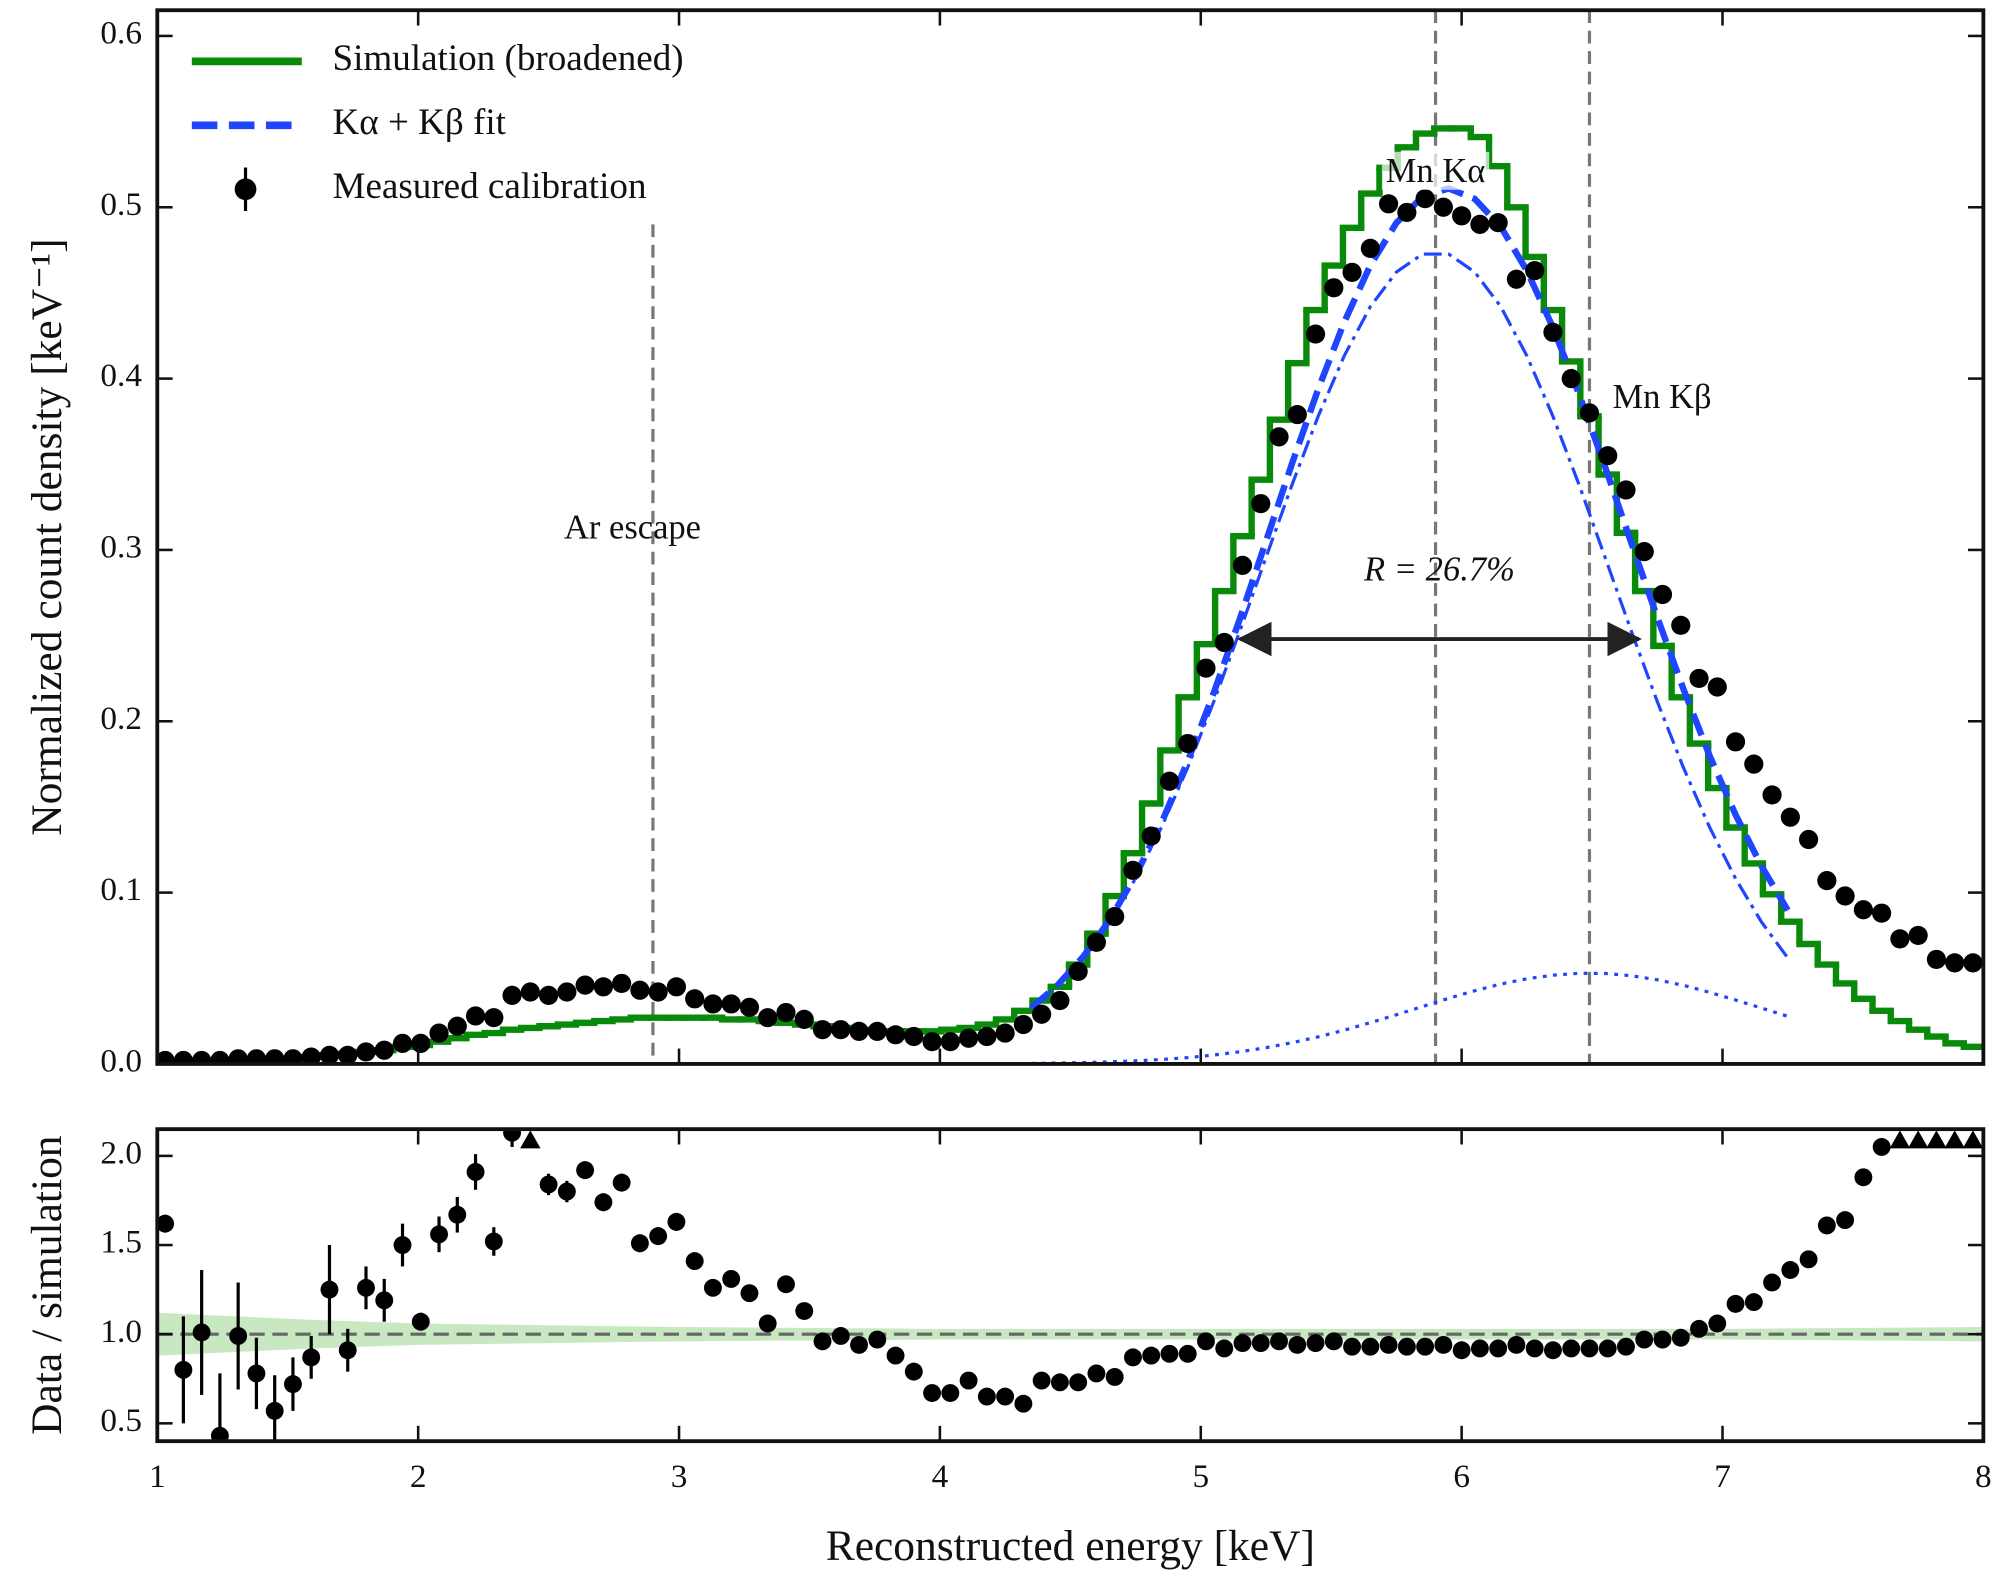 This screenshot has width=2000, height=1578. I want to click on y-tick-label: 1.0, so click(121, 1331).